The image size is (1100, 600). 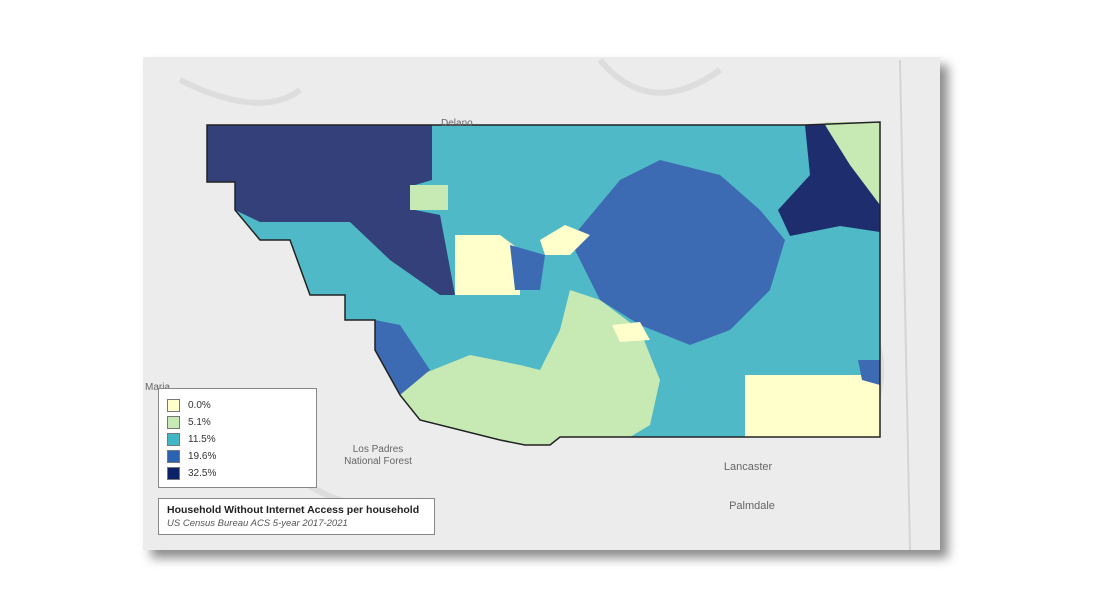 I want to click on place-label: National Forest, so click(x=378, y=461).